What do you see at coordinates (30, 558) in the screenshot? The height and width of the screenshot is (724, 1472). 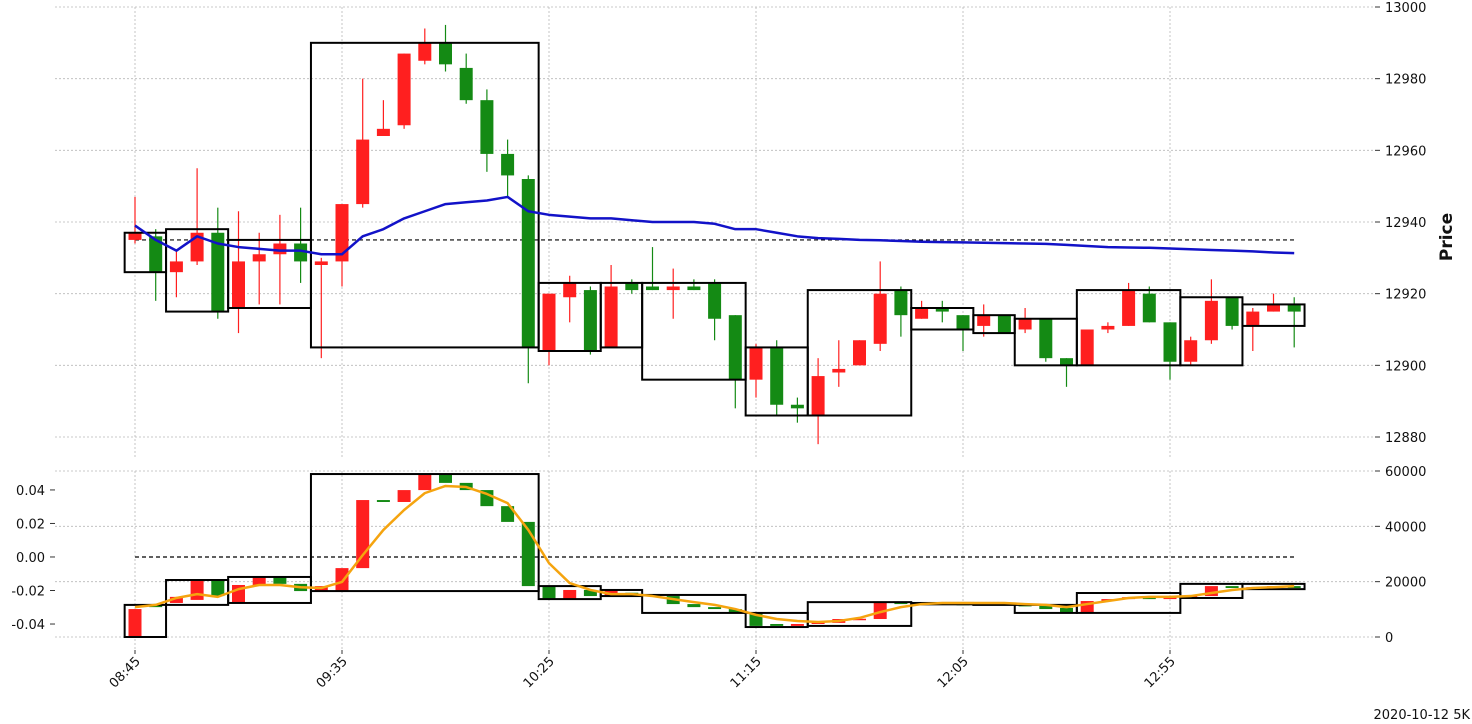 I see `y-tick-label: 0.00` at bounding box center [30, 558].